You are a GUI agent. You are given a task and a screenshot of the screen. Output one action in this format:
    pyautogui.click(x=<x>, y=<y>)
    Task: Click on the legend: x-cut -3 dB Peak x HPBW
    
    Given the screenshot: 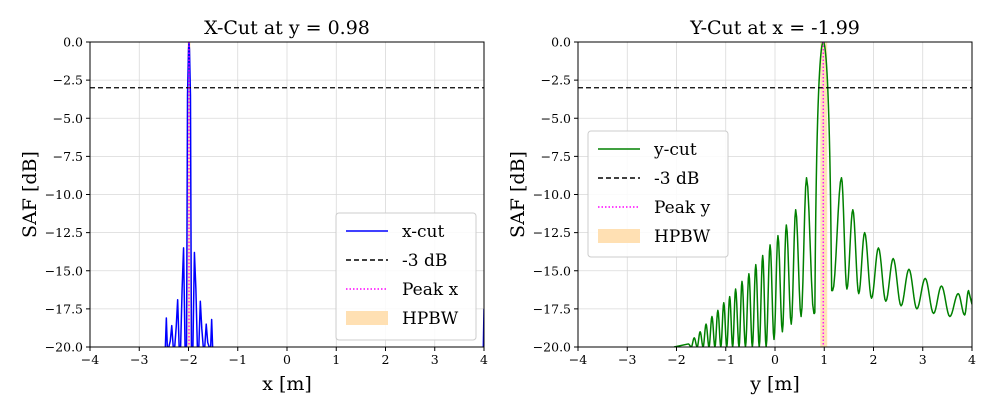 What is the action you would take?
    pyautogui.click(x=406, y=276)
    